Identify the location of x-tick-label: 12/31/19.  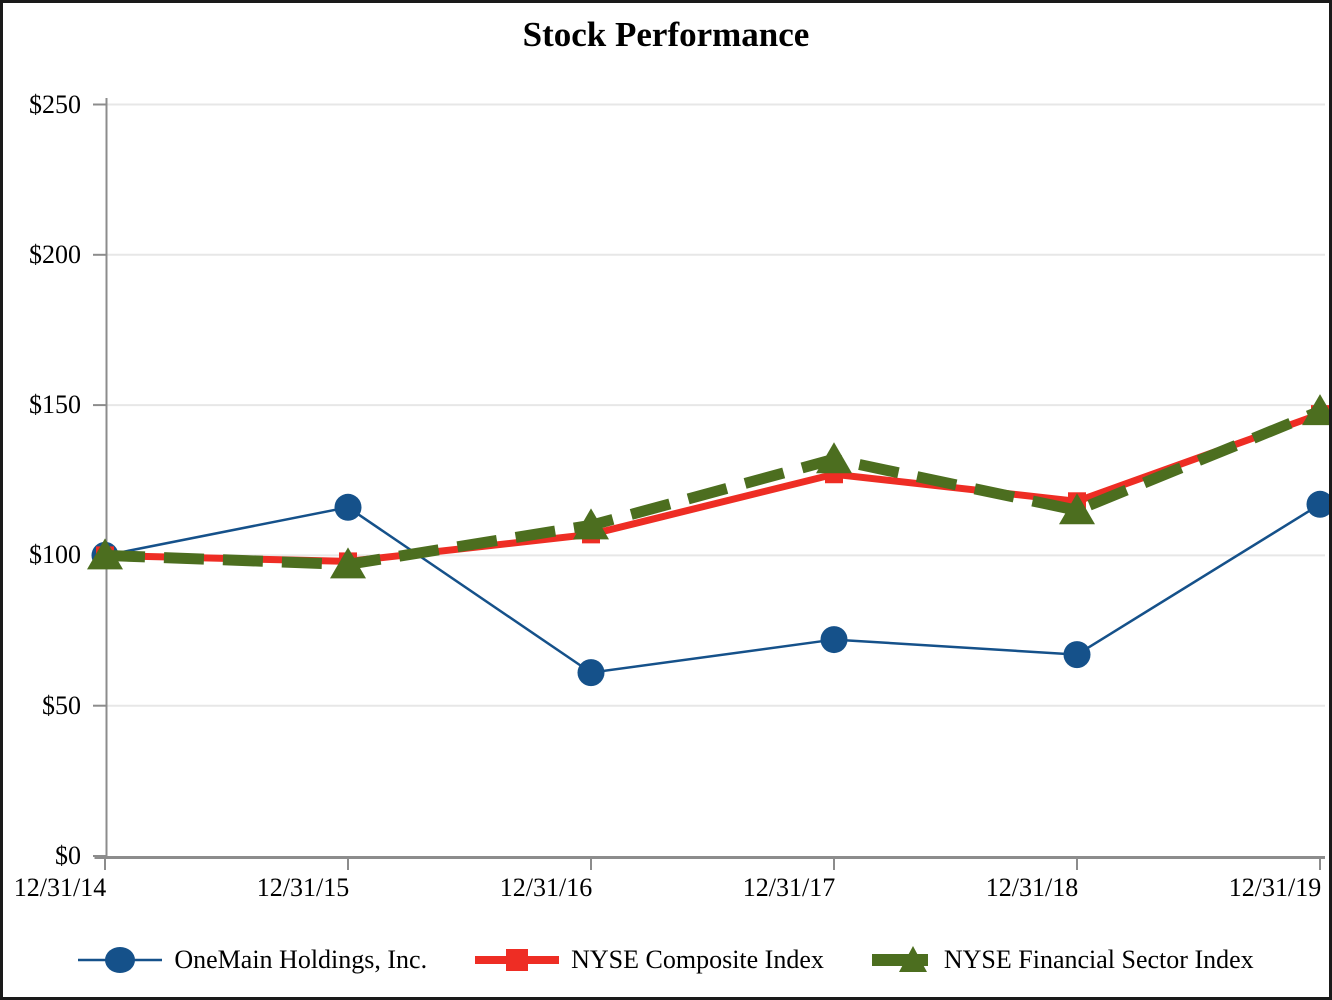
(1275, 887).